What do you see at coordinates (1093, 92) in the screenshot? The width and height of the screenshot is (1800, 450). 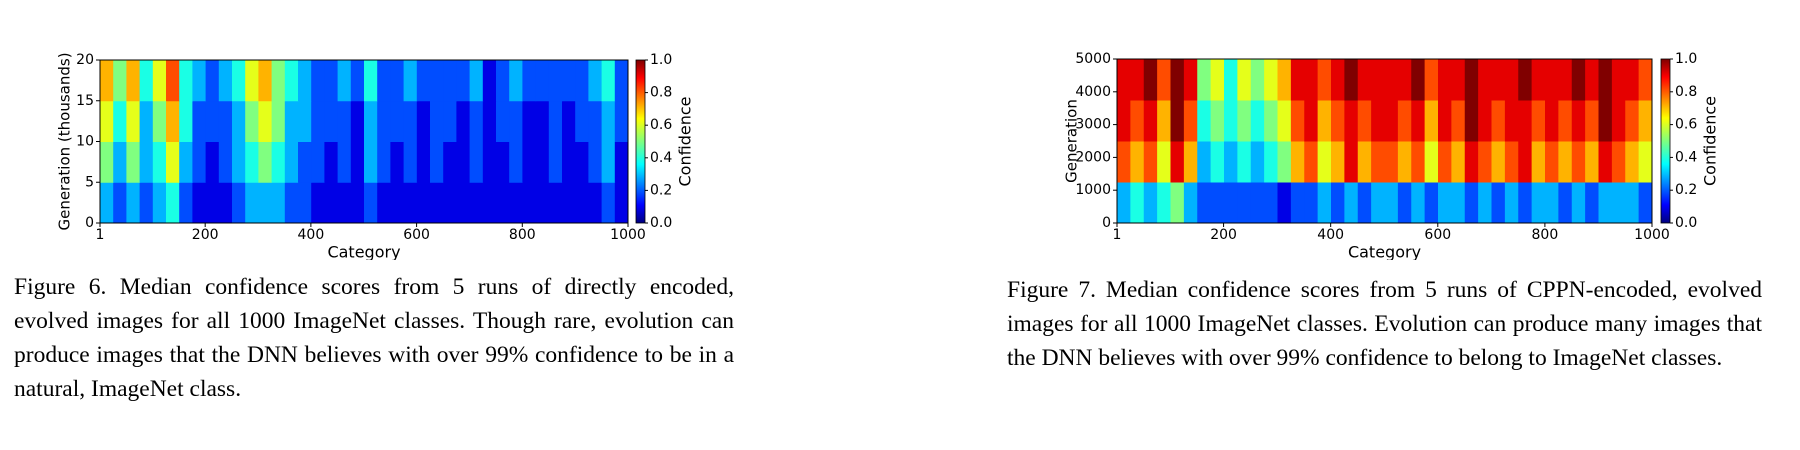 I see `y-tick-label: 4000` at bounding box center [1093, 92].